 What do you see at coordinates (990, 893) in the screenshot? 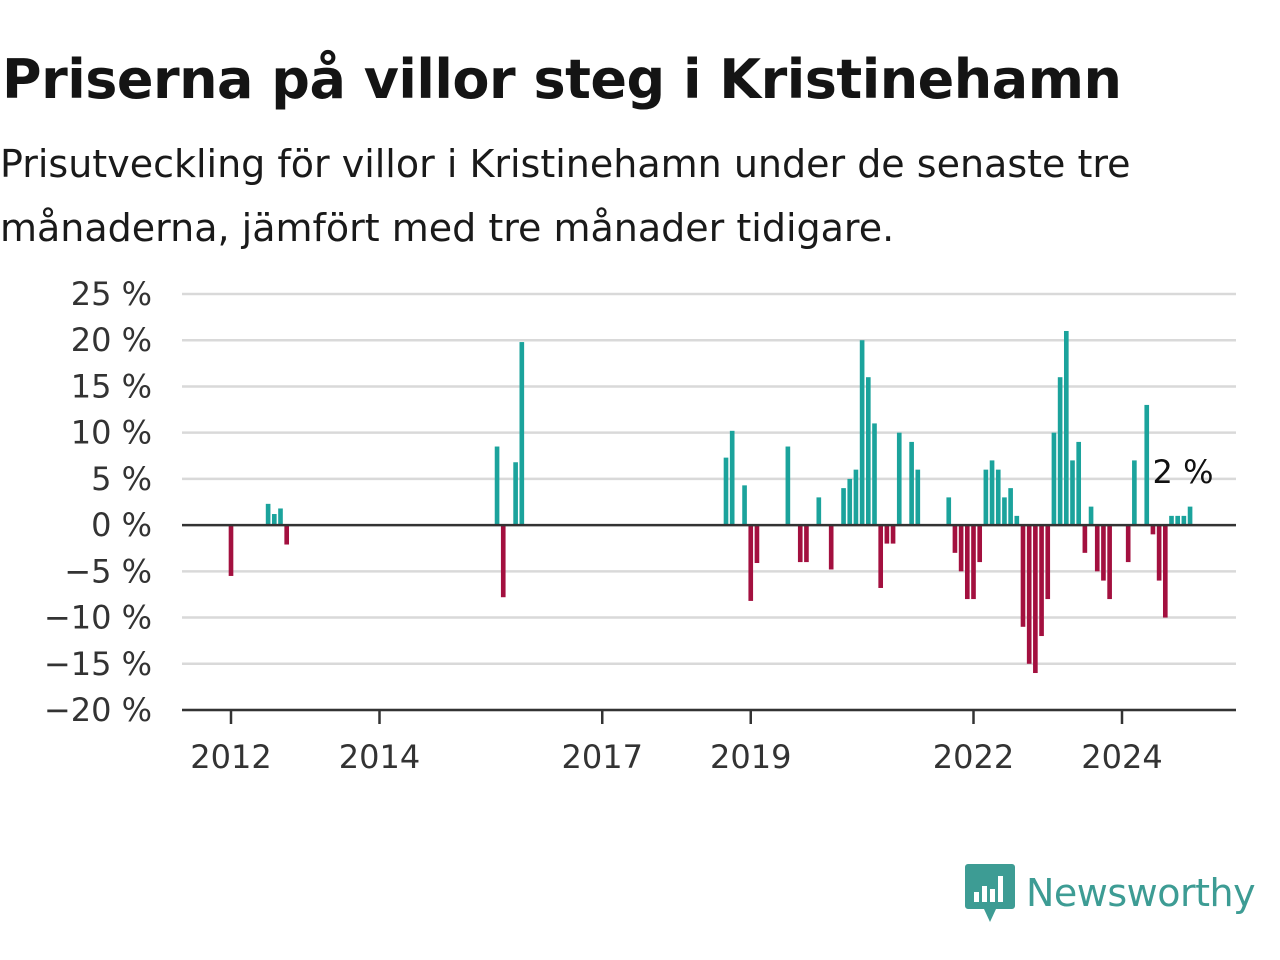
I see `newsworthy-logo-icon` at bounding box center [990, 893].